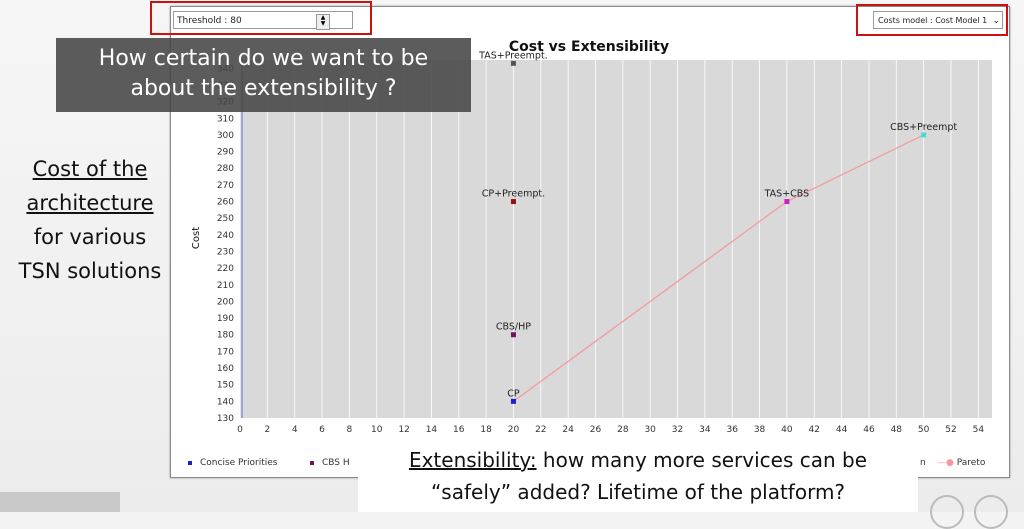 The height and width of the screenshot is (529, 1024). I want to click on cost-annotation-line-3: for various, so click(90, 237).